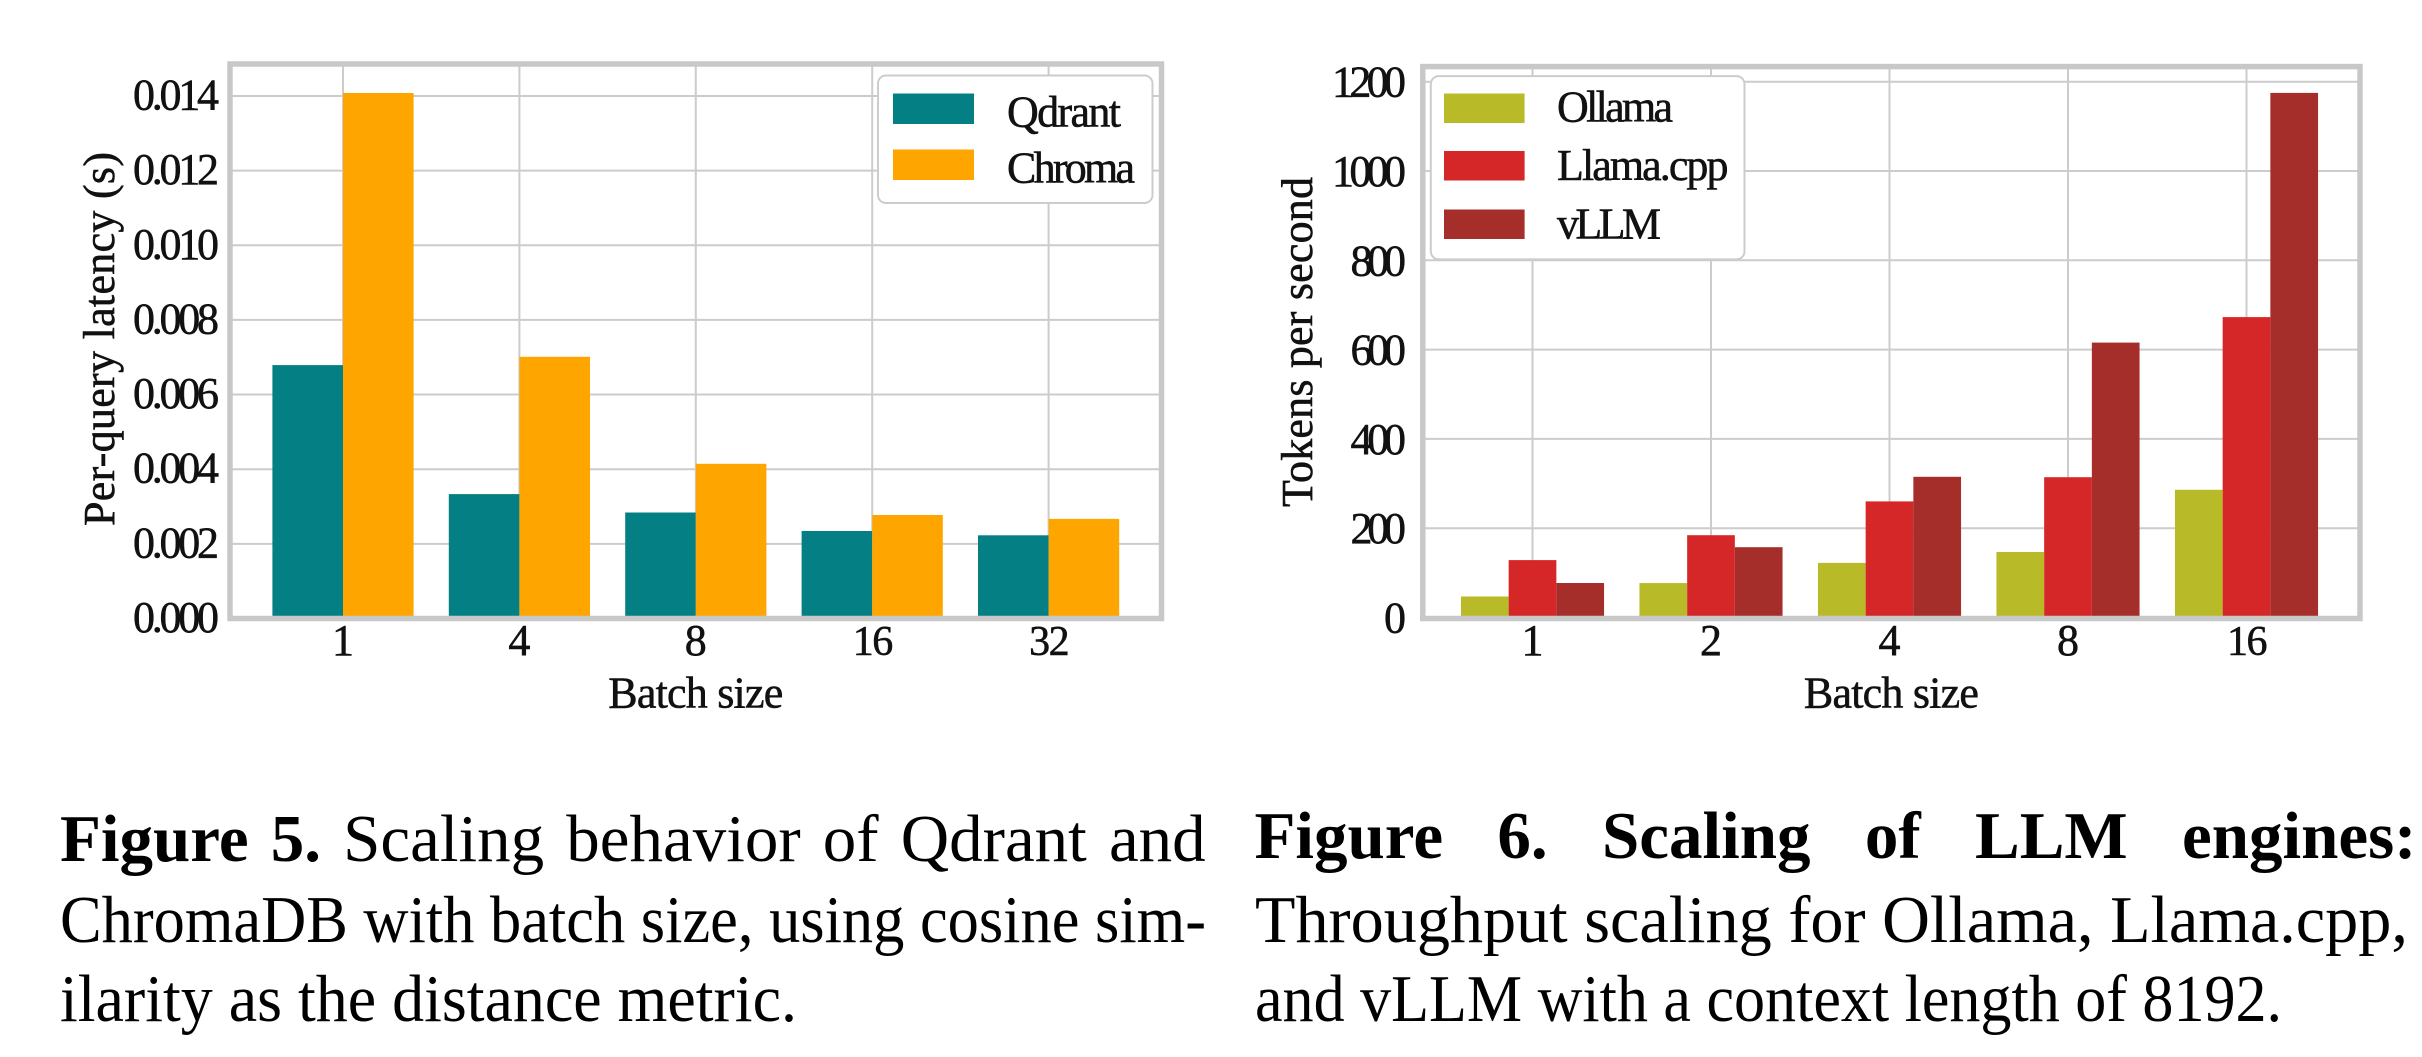 This screenshot has height=1057, width=2422. What do you see at coordinates (1379, 439) in the screenshot?
I see `svg-text: 400` at bounding box center [1379, 439].